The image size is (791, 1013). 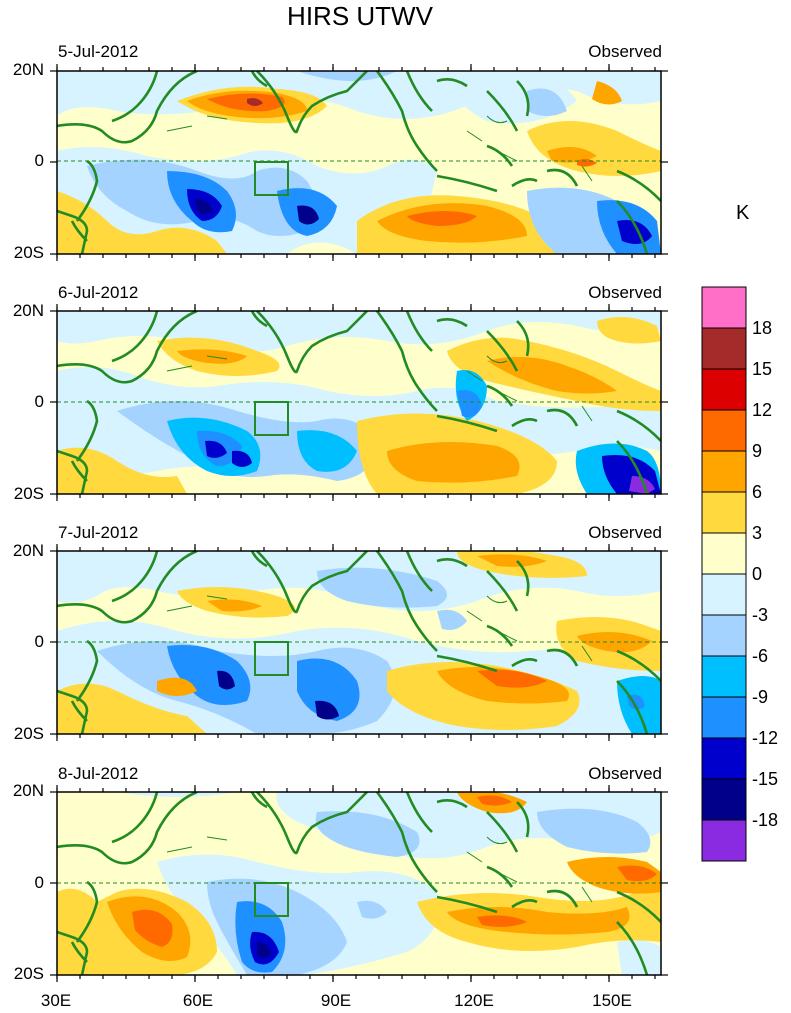 I want to click on panel-3-date: 7-Jul-2012, so click(x=98, y=532).